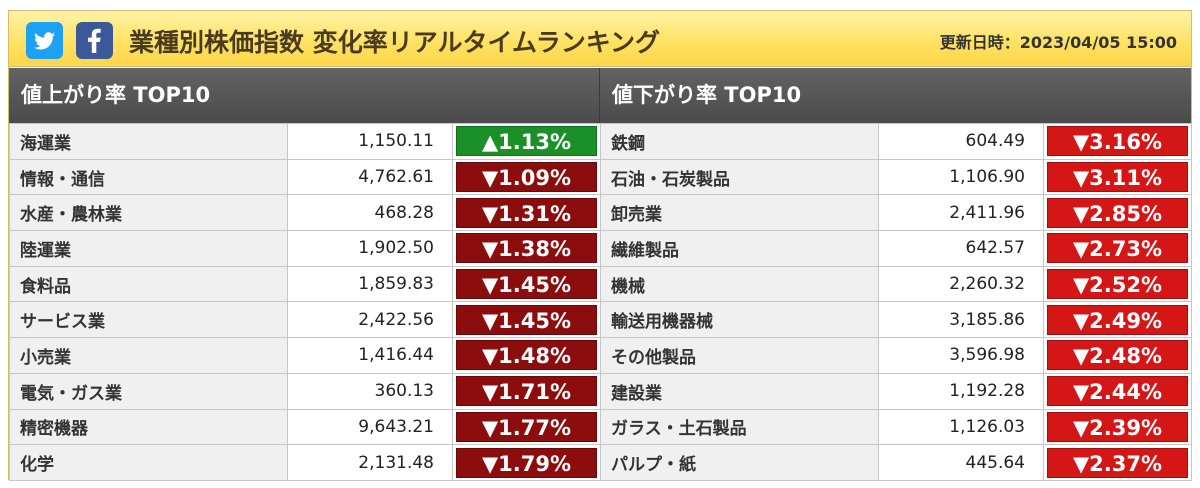 This screenshot has height=488, width=1200. Describe the element at coordinates (739, 141) in the screenshot. I see `sector-name: 鉄鋼` at that location.